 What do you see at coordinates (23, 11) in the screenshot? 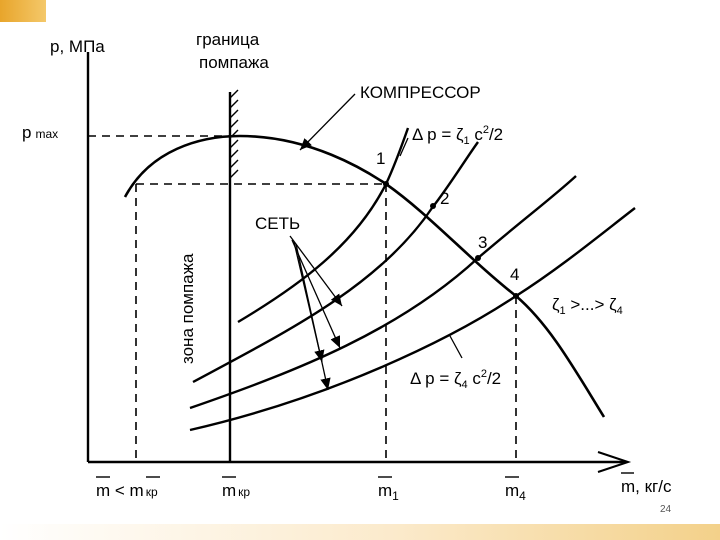
I see `top-left-accent` at bounding box center [23, 11].